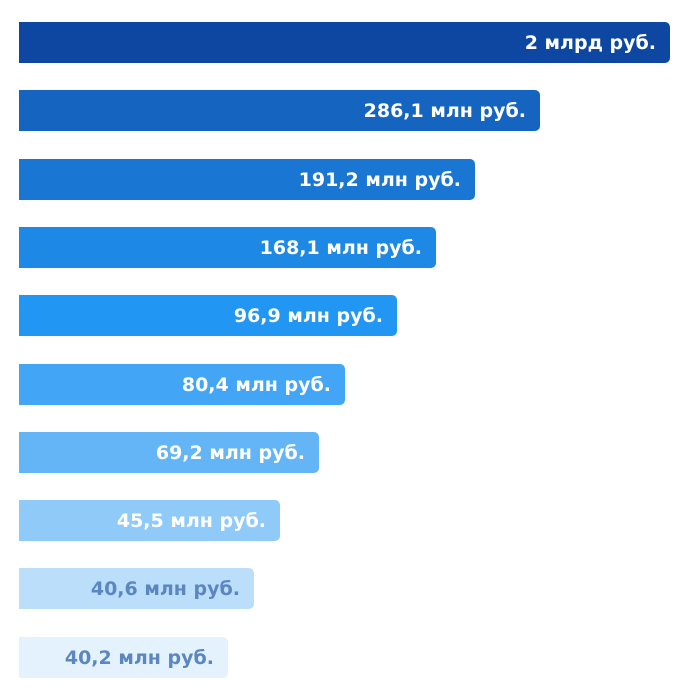 This screenshot has width=700, height=700. What do you see at coordinates (256, 384) in the screenshot?
I see `bar-value-label: 80,4 млн руб.` at bounding box center [256, 384].